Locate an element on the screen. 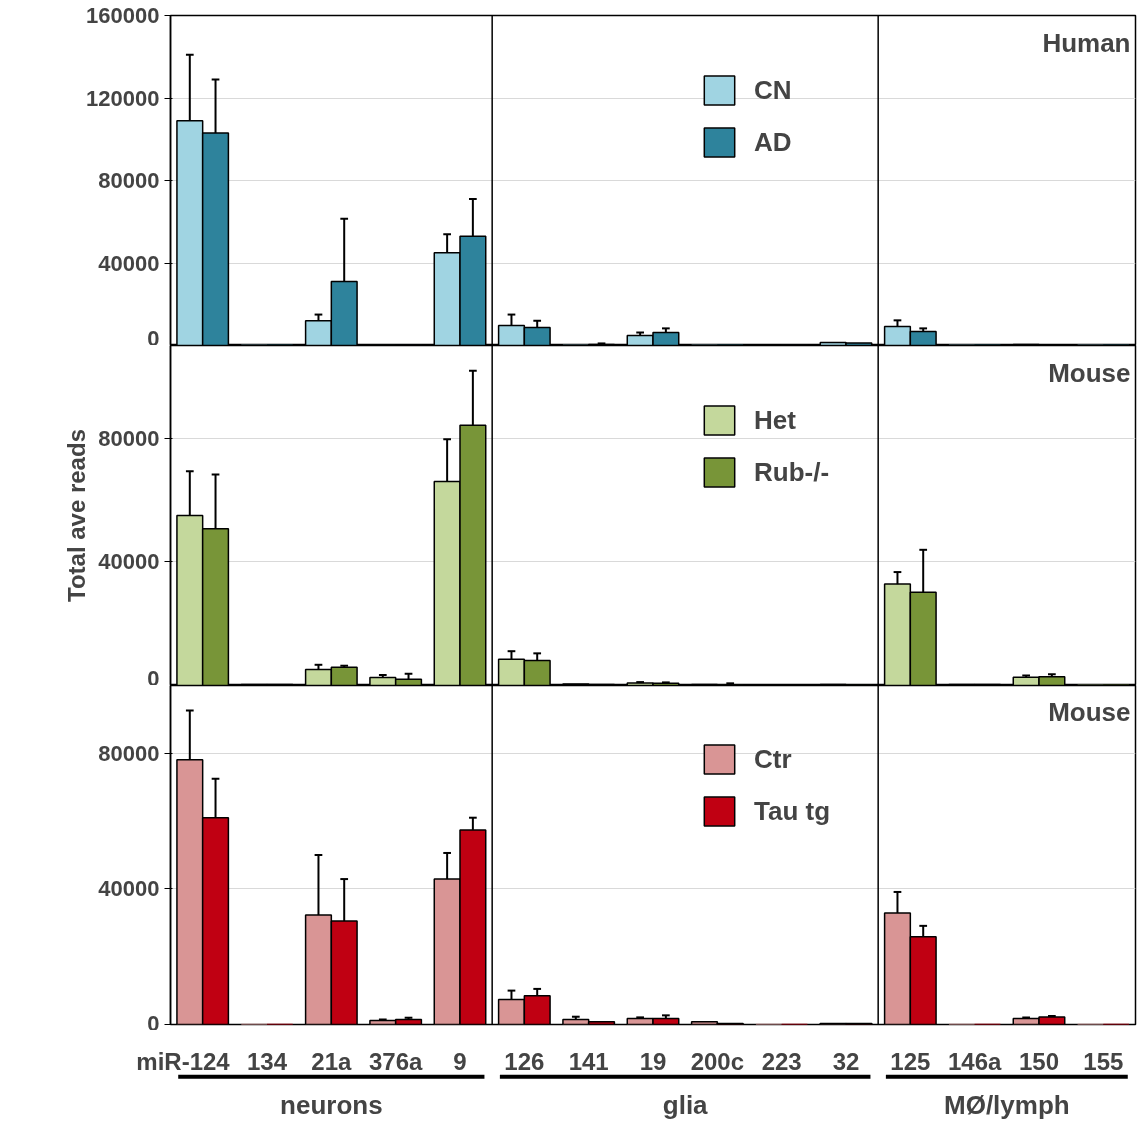 The height and width of the screenshot is (1141, 1145). legend-label: AD is located at coordinates (773, 142).